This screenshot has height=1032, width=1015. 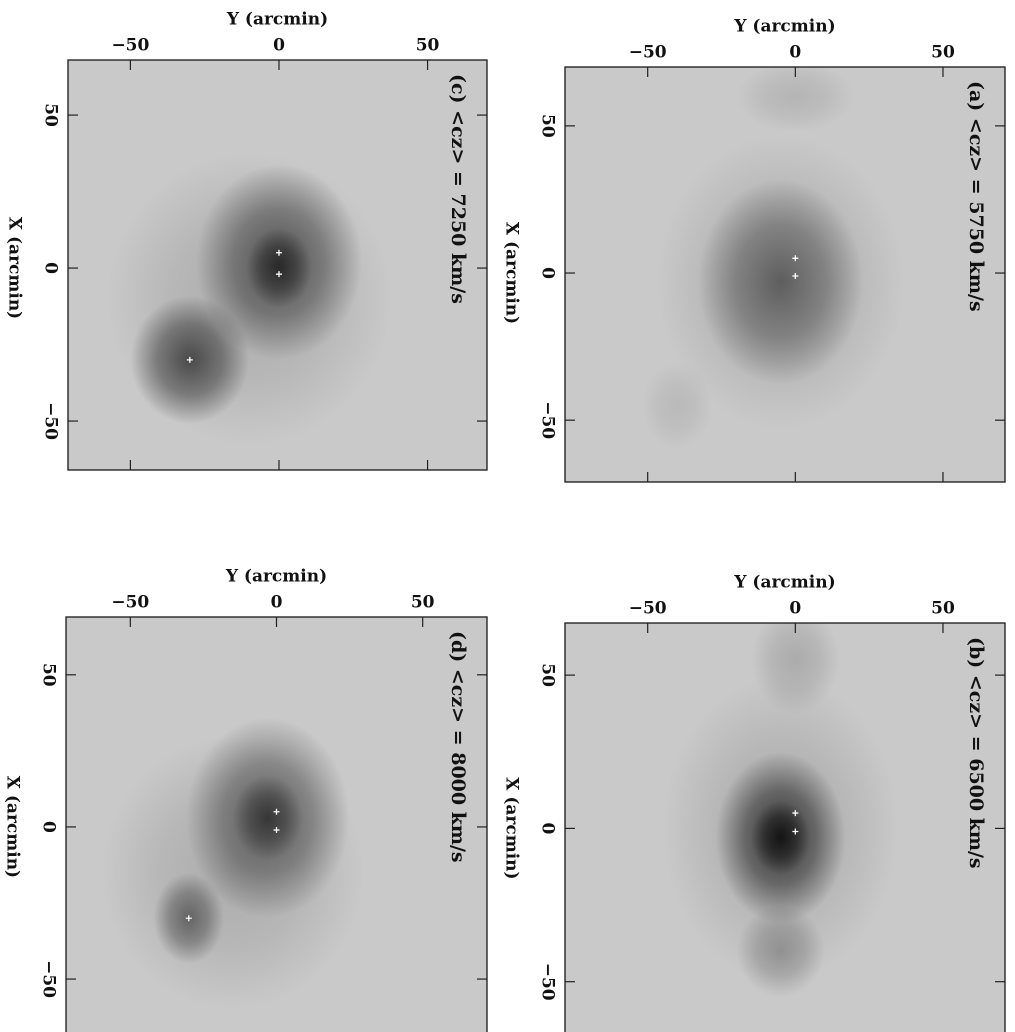 What do you see at coordinates (458, 189) in the screenshot?
I see `panel-title: (c) <cz> = 7250 km/s` at bounding box center [458, 189].